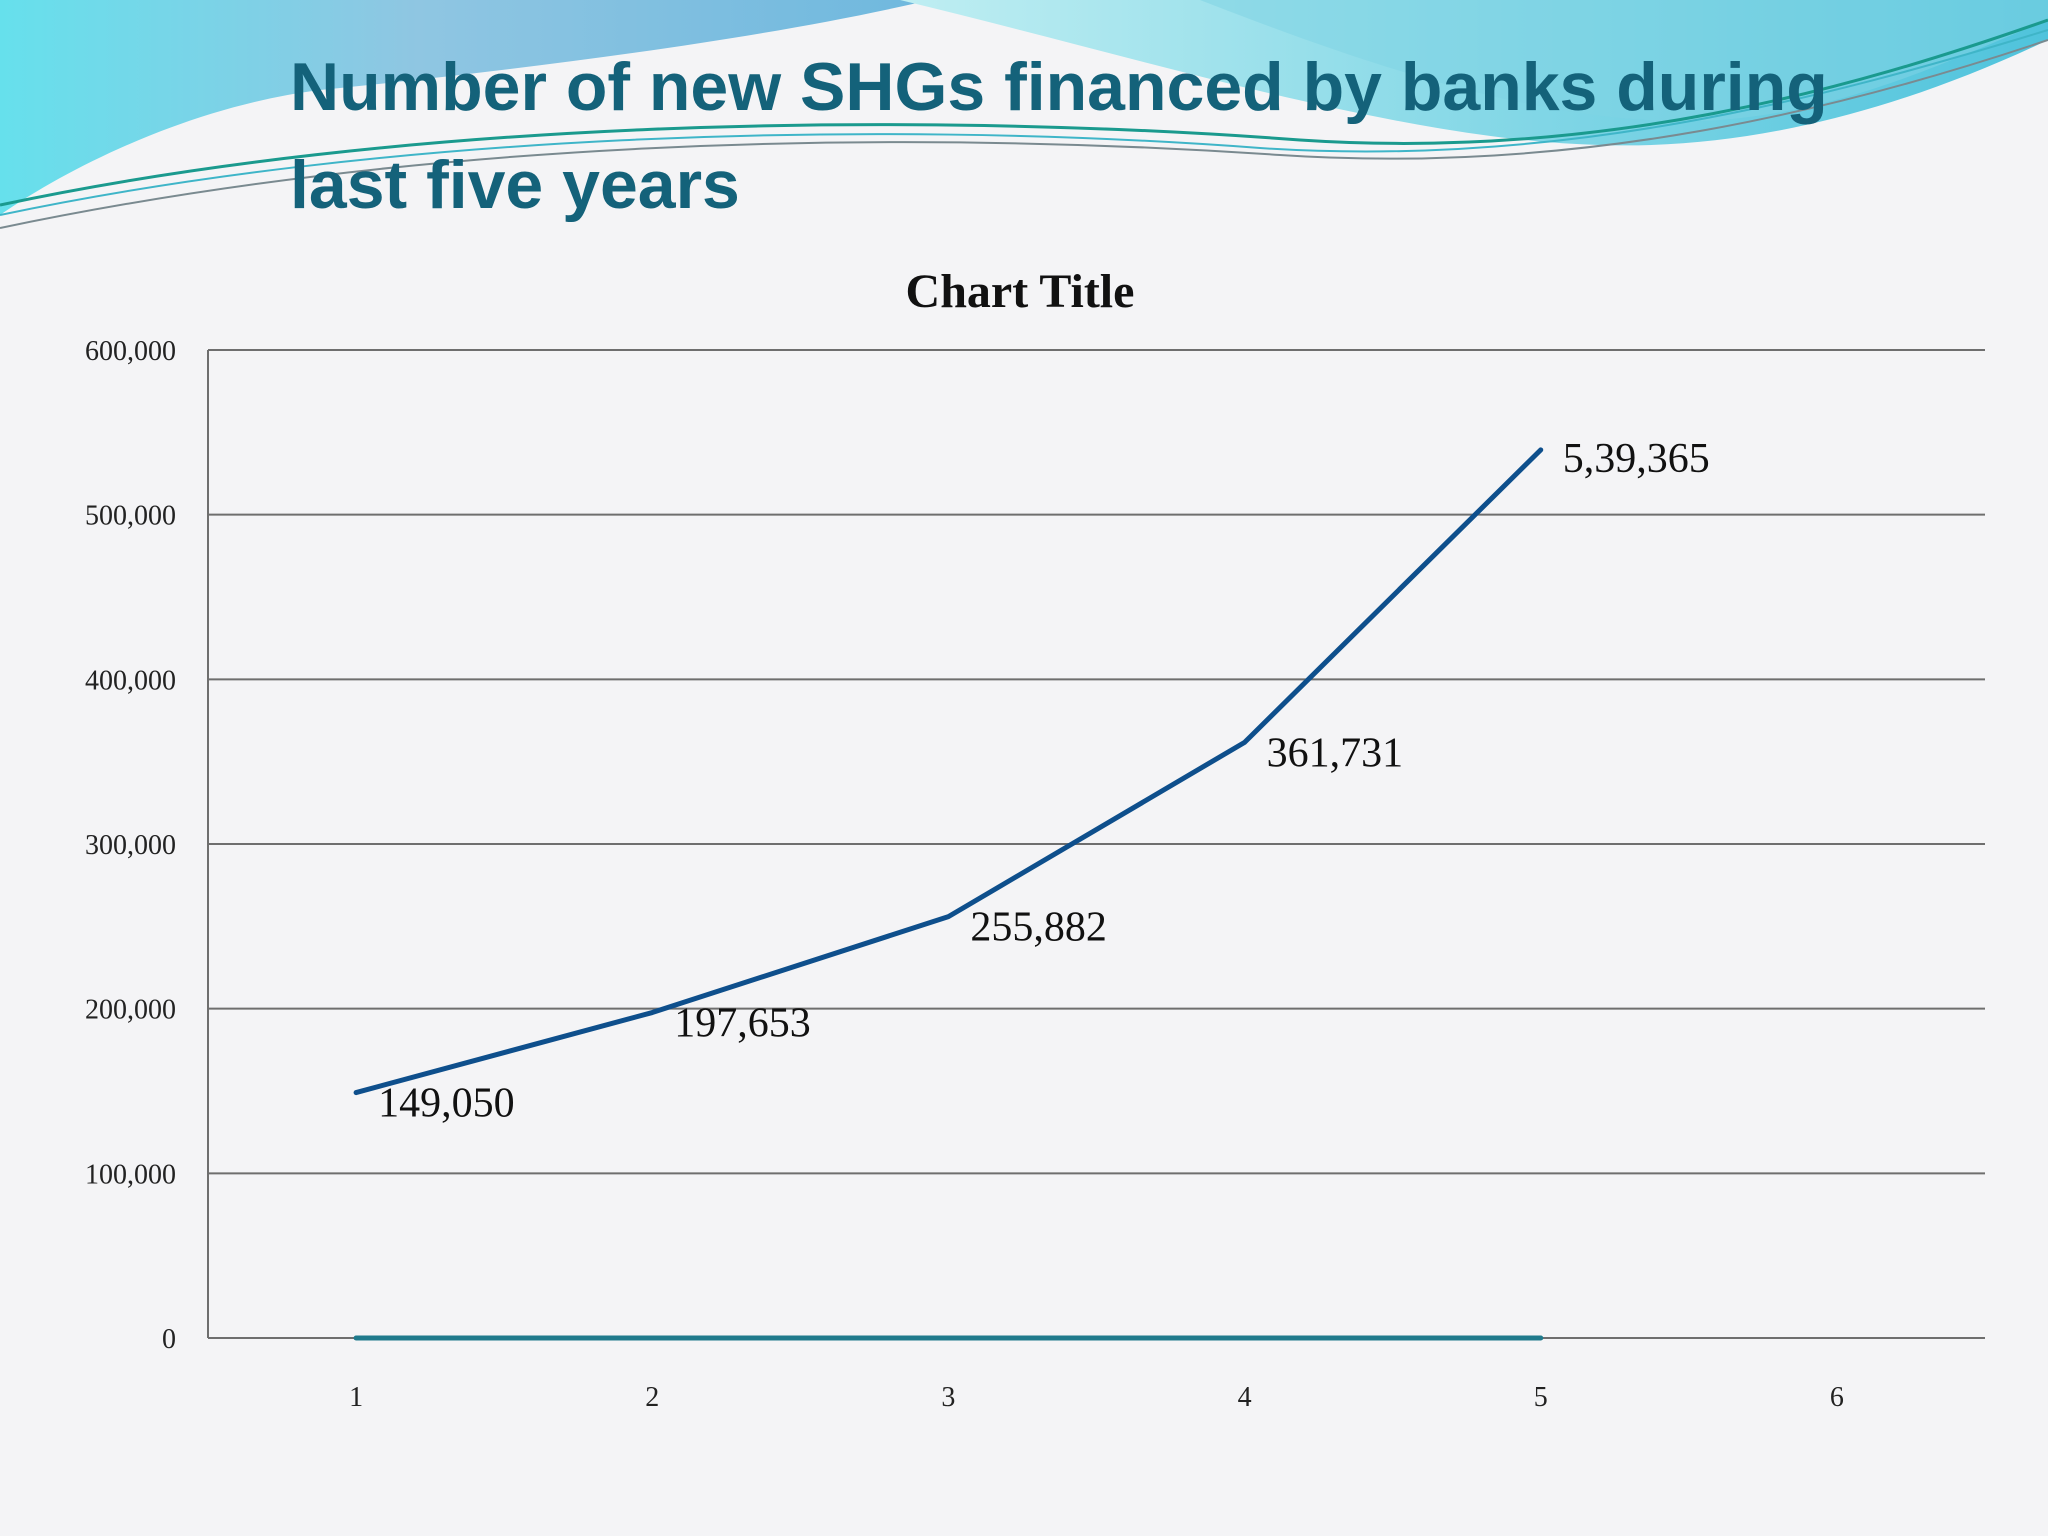 Image resolution: width=2048 pixels, height=1536 pixels. What do you see at coordinates (1245, 1397) in the screenshot?
I see `x-tick-label: 4` at bounding box center [1245, 1397].